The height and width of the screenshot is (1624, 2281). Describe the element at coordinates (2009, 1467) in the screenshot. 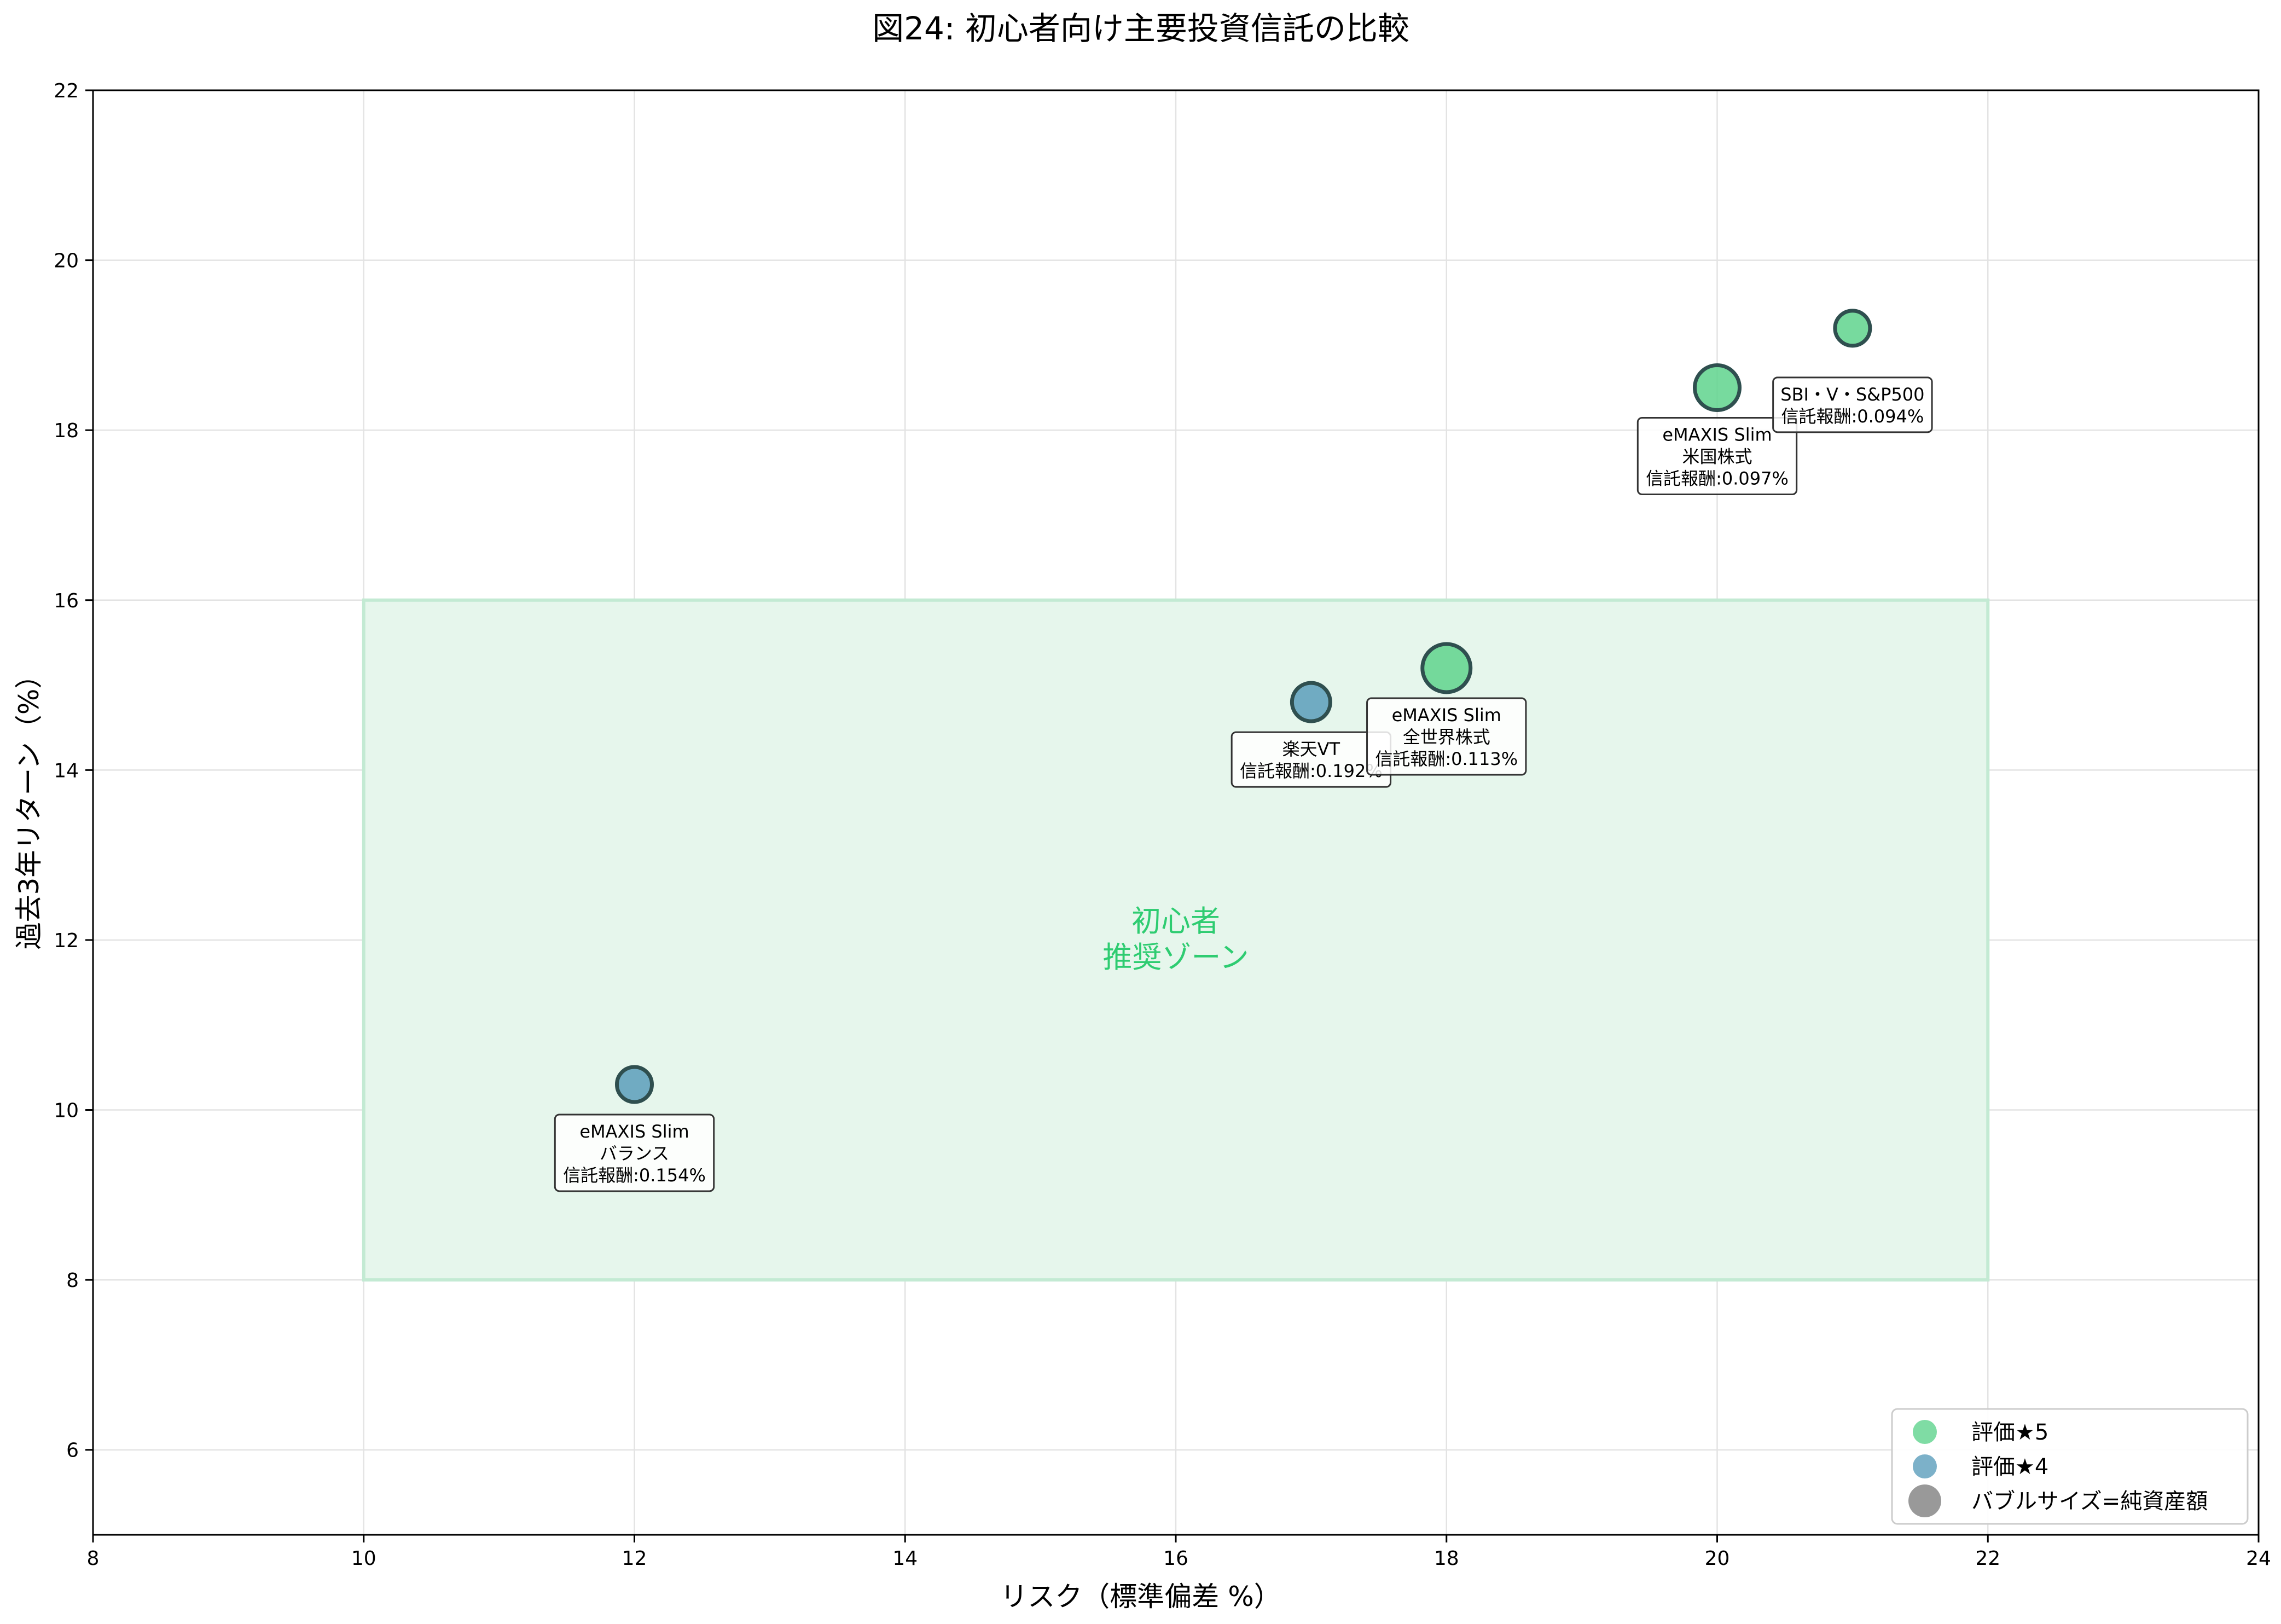

I see `legend-label: 評価★4` at that location.